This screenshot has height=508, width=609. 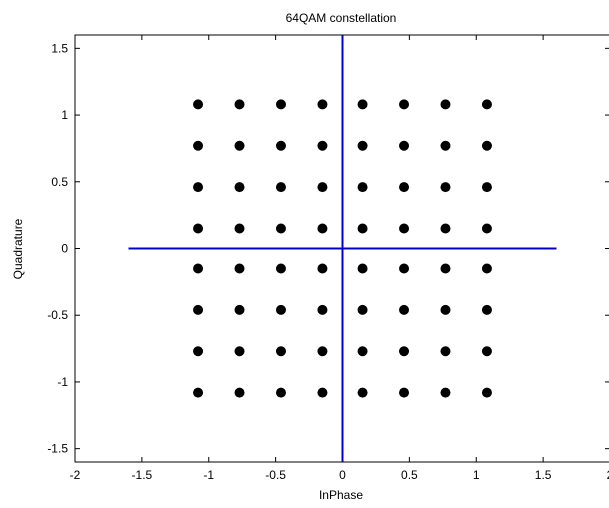 What do you see at coordinates (409, 475) in the screenshot?
I see `x-tick-label: 0.5` at bounding box center [409, 475].